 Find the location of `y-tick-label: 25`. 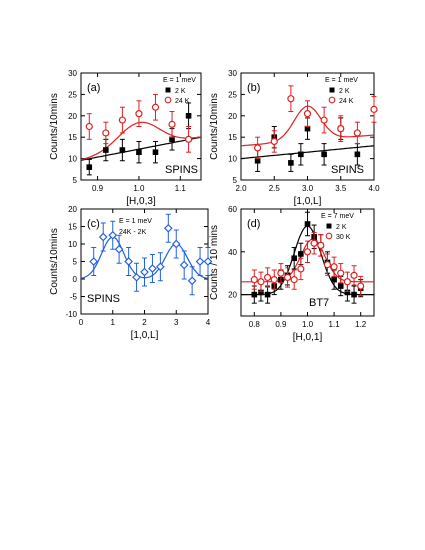

y-tick-label: 25 is located at coordinates (72, 94).